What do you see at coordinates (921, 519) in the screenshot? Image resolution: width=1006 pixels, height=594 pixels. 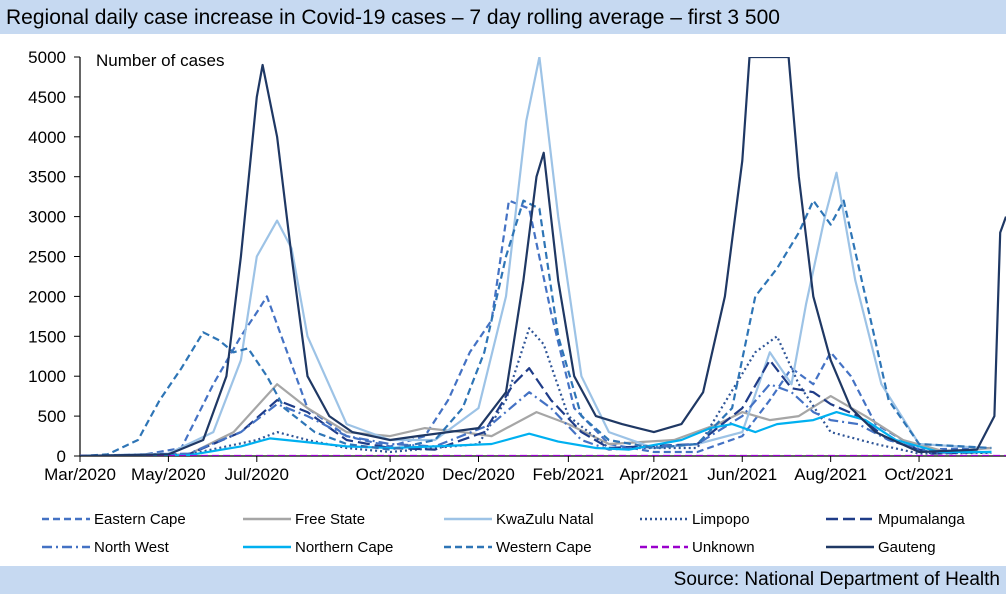 I see `legend-label-mpumalanga: Mpumalanga` at bounding box center [921, 519].